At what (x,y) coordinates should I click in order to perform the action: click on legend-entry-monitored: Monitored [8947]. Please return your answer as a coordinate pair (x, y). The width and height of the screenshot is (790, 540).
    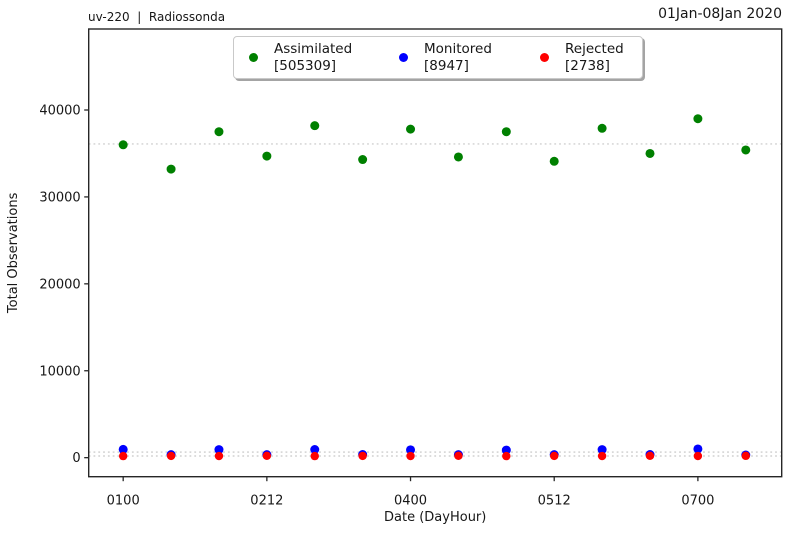
    Looking at the image, I should click on (445, 57).